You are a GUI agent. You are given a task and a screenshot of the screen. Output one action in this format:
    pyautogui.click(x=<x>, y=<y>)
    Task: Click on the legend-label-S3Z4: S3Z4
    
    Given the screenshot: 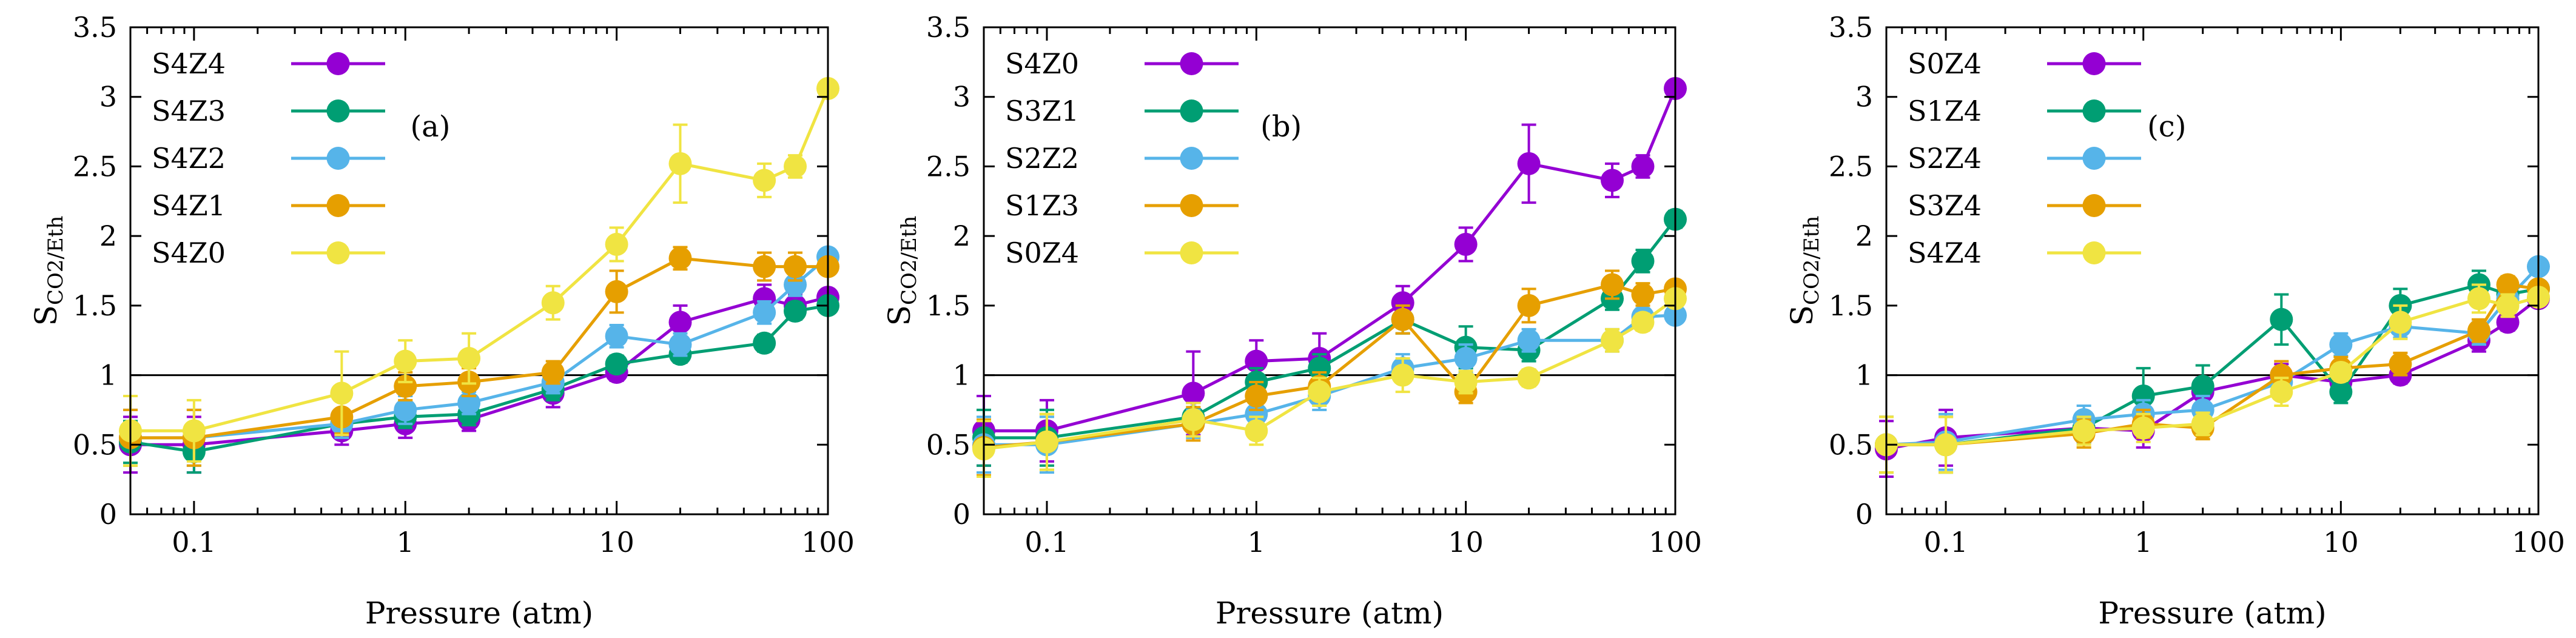 What is the action you would take?
    pyautogui.click(x=1945, y=205)
    